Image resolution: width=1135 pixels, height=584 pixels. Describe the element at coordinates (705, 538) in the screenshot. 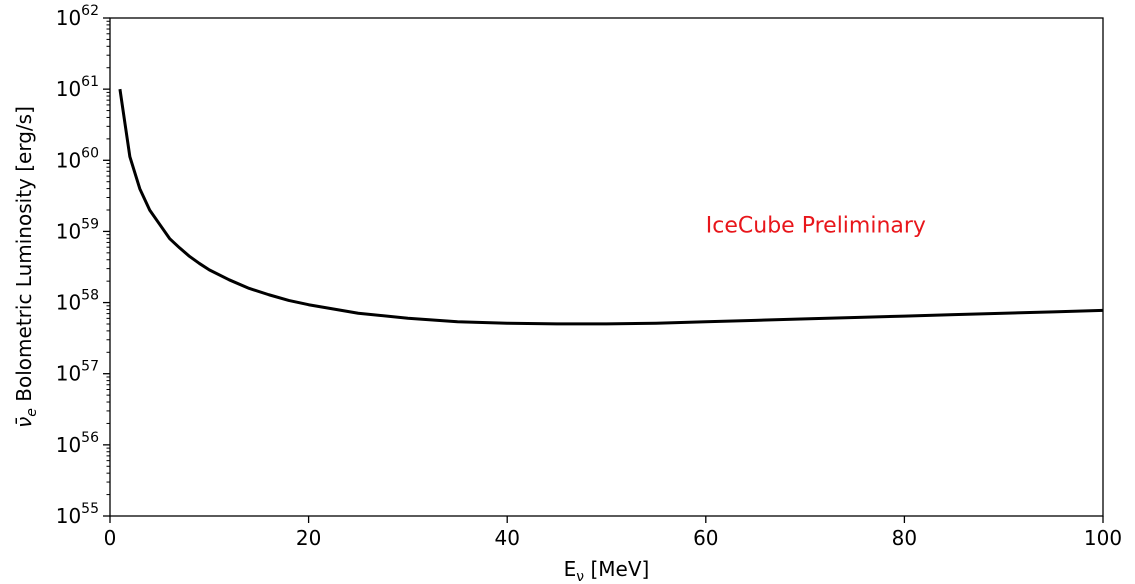

I see `x-tick-label-60: 60` at that location.